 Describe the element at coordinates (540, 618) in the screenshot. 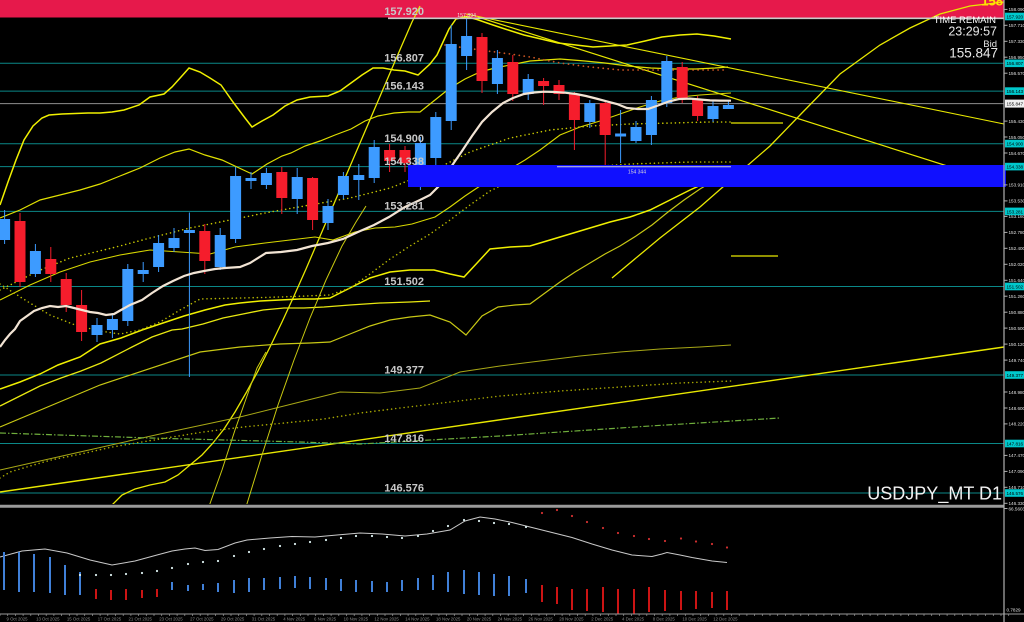

I see `svg-text: 26 Nov 2025` at that location.